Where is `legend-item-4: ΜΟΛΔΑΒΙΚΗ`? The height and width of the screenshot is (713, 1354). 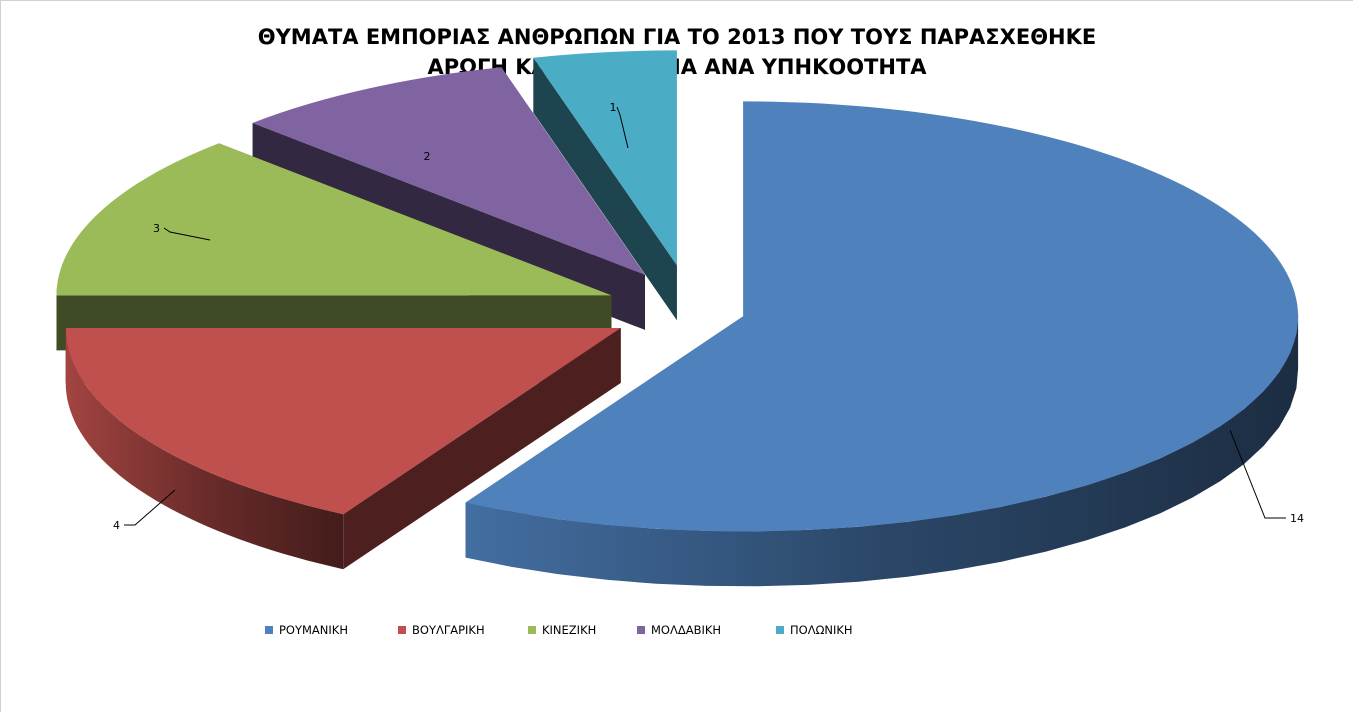 legend-item-4: ΜΟΛΔΑΒΙΚΗ is located at coordinates (679, 630).